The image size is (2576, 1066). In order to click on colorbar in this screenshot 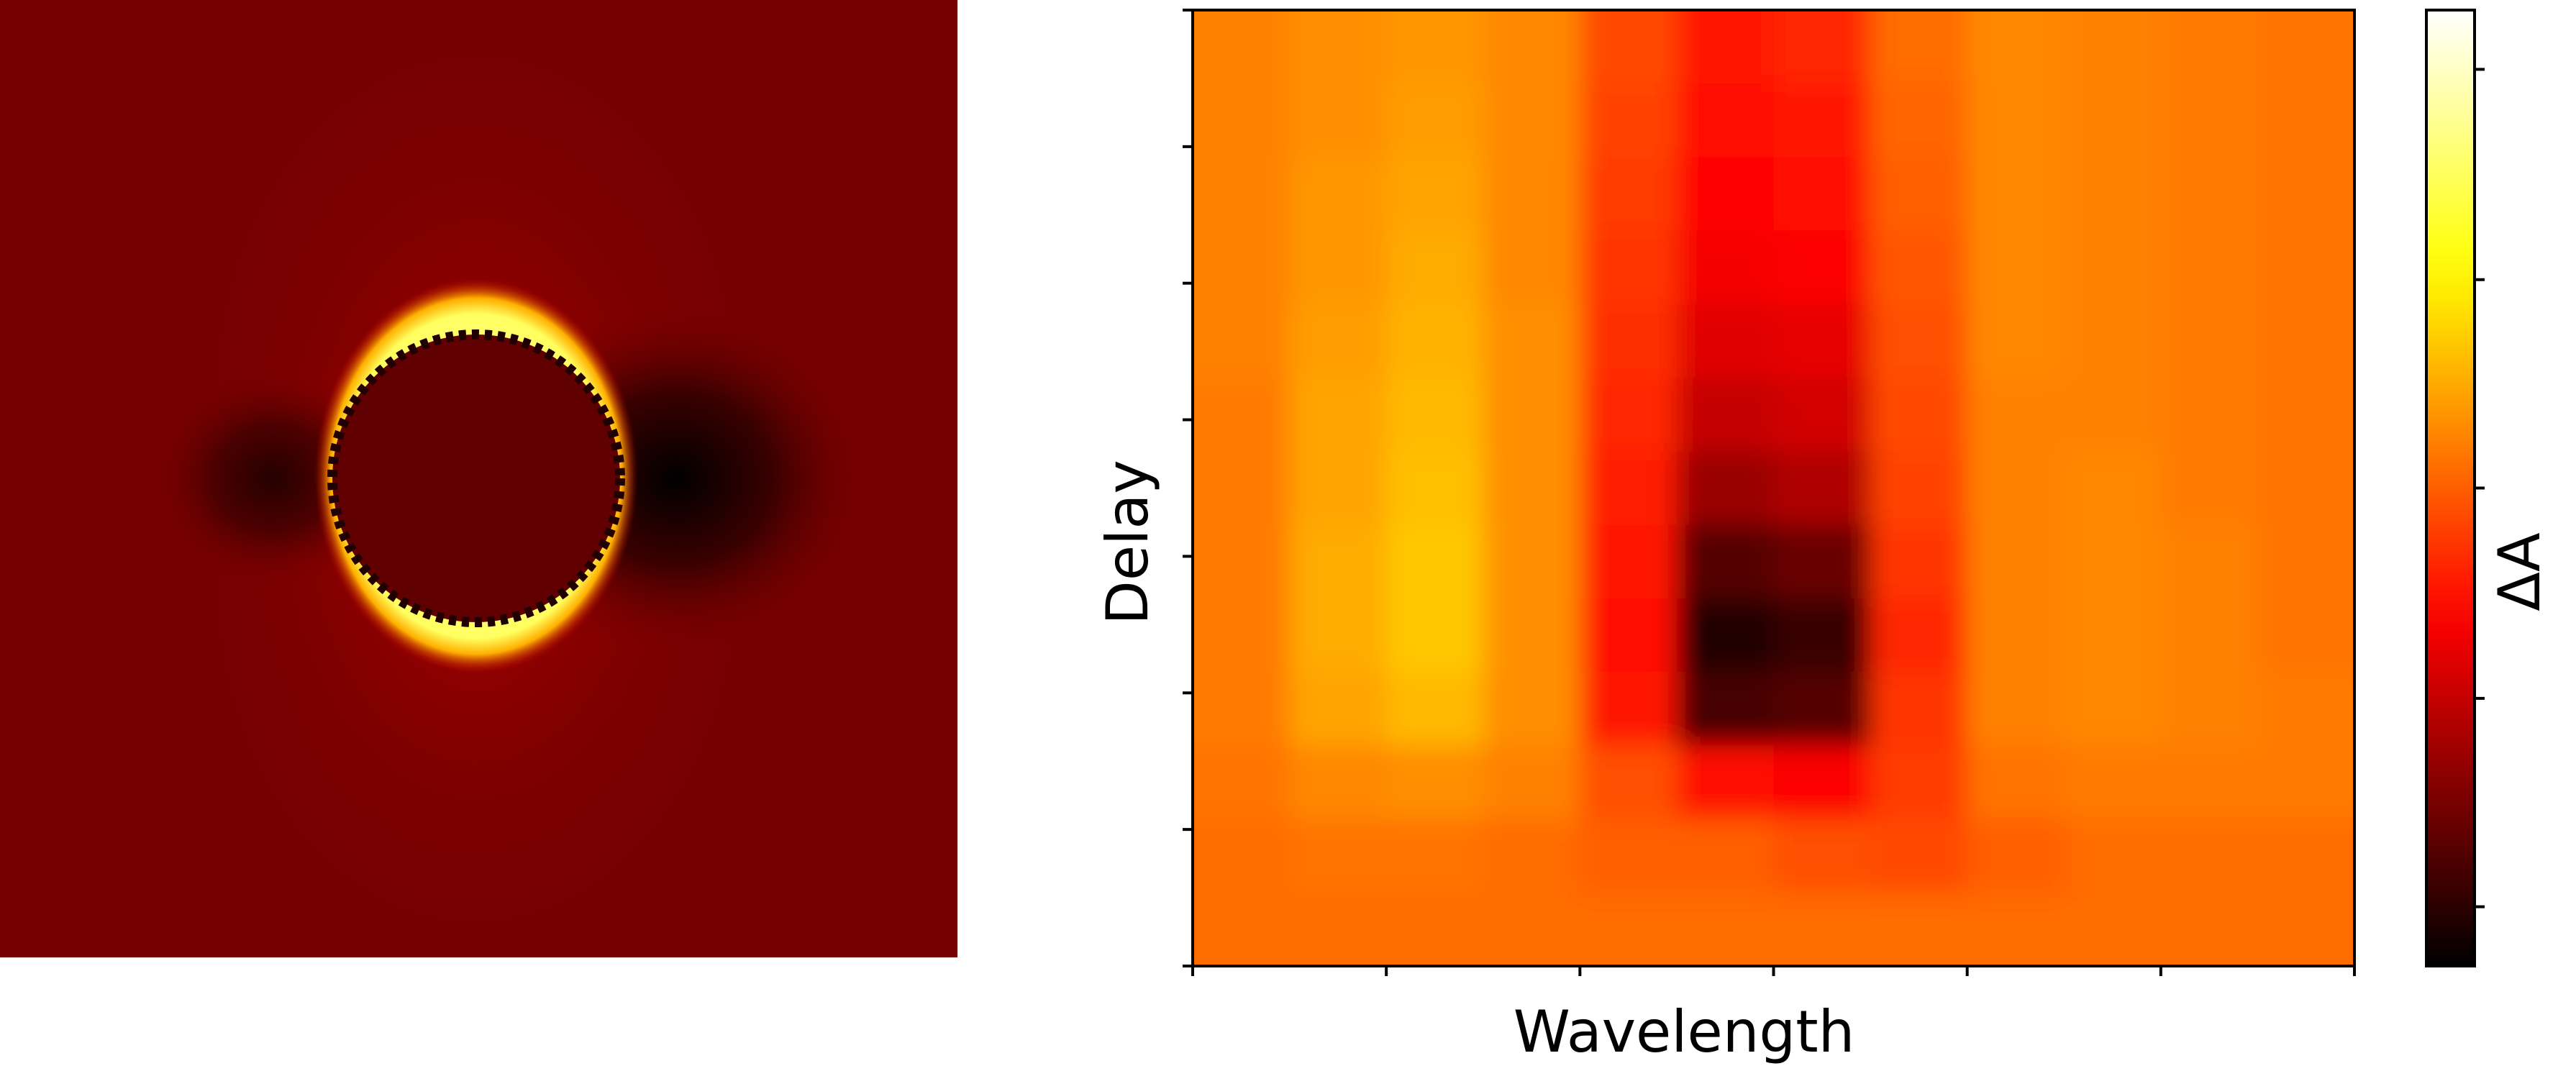, I will do `click(2450, 488)`.